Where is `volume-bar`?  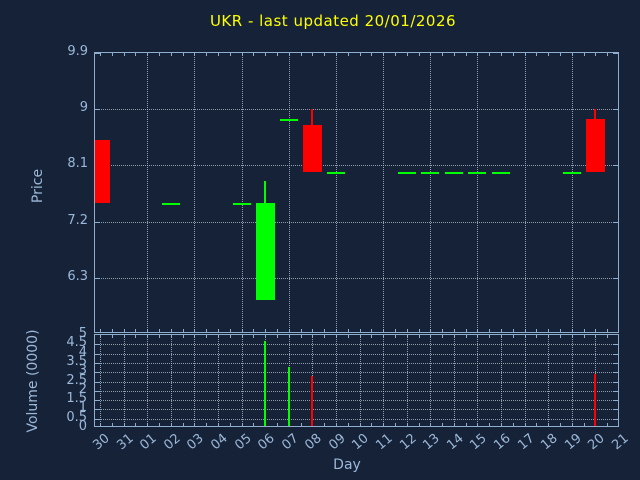 volume-bar is located at coordinates (265, 383).